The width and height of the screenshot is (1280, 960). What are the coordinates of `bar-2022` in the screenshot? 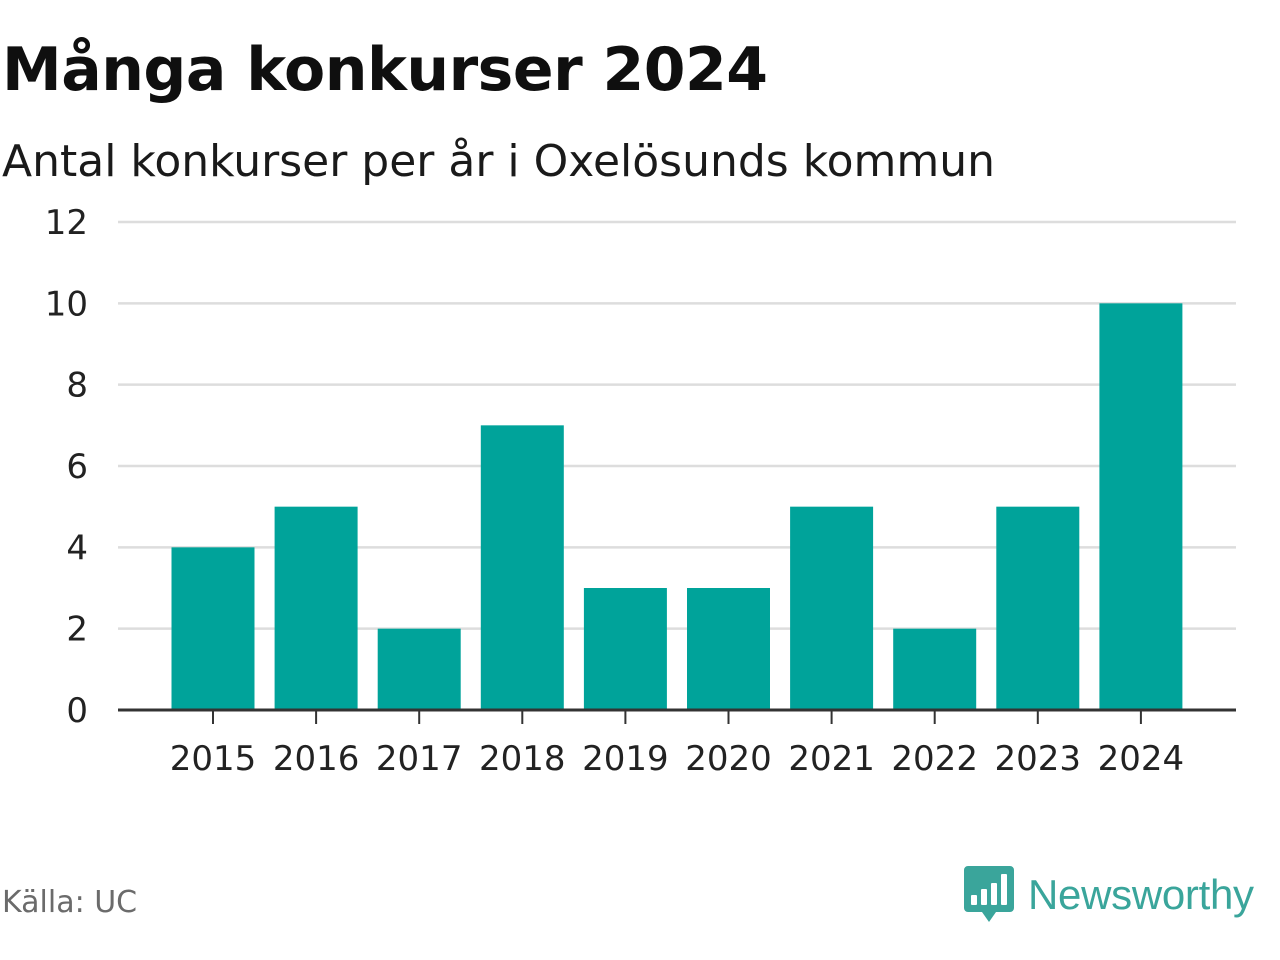 It's located at (935, 669).